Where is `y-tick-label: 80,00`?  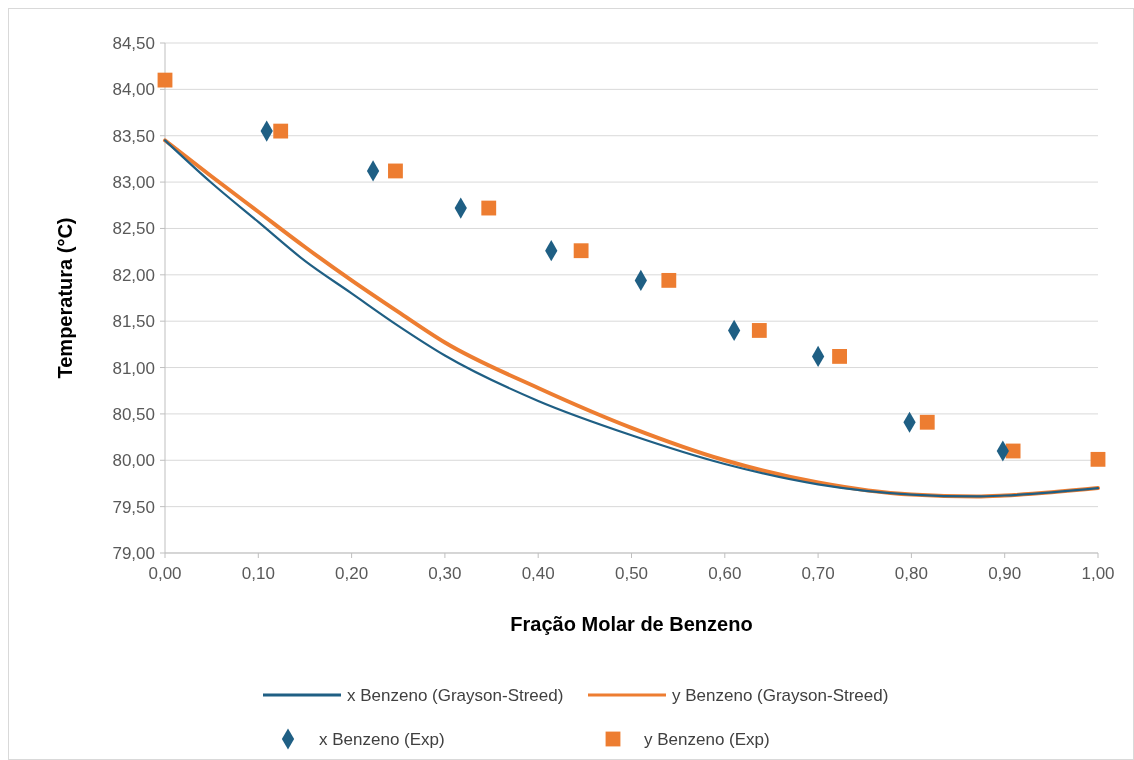
y-tick-label: 80,00 is located at coordinates (133, 461).